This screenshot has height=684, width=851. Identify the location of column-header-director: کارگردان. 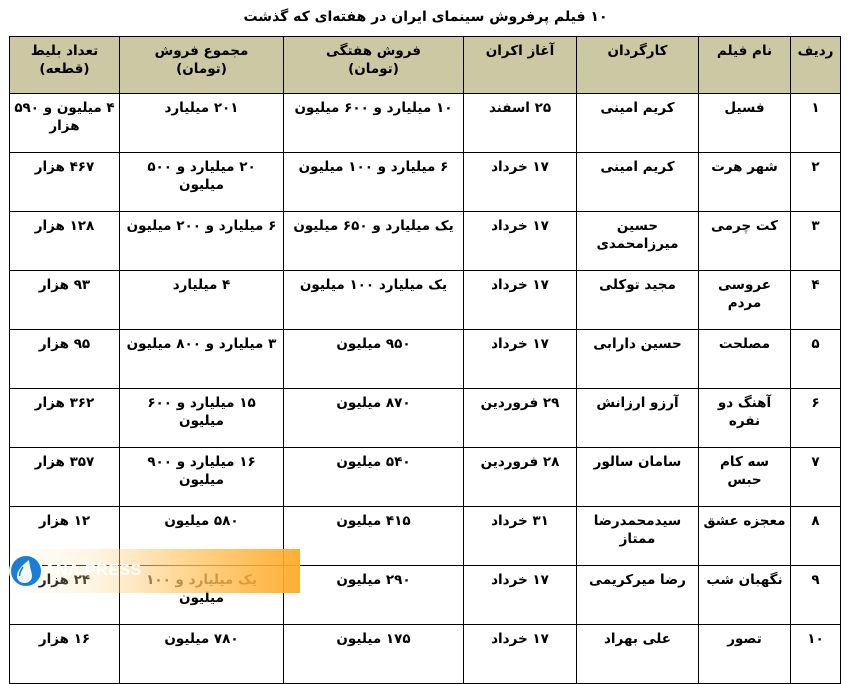
(637, 65).